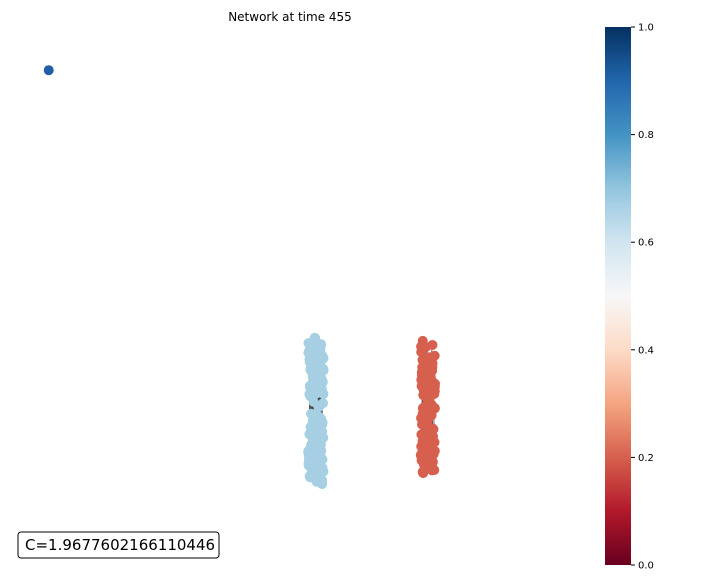 This screenshot has width=720, height=576. What do you see at coordinates (646, 243) in the screenshot?
I see `colorbar-tick-label: 0.6` at bounding box center [646, 243].